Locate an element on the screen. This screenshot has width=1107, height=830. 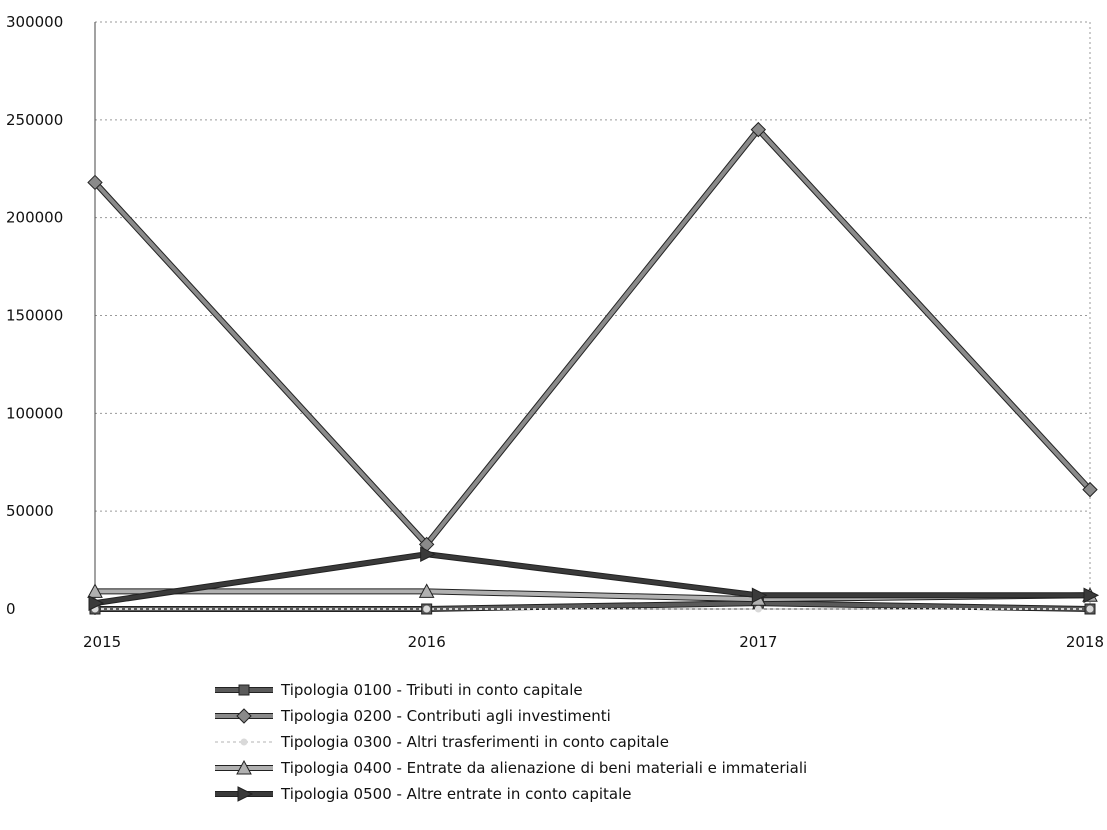
y-tick-label: 300000 is located at coordinates (34, 22).